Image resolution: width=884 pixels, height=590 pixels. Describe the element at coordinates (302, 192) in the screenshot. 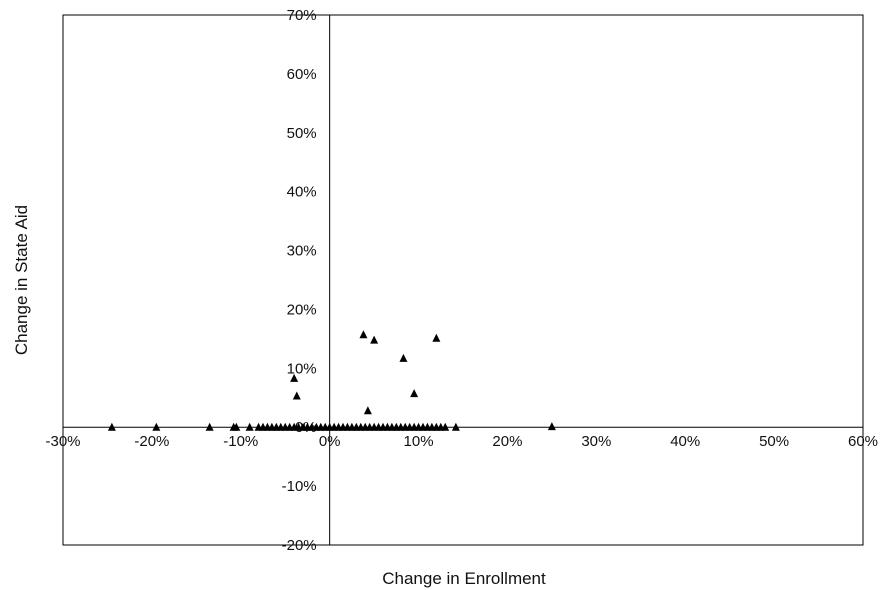

I see `y-tick-label: 40%` at that location.